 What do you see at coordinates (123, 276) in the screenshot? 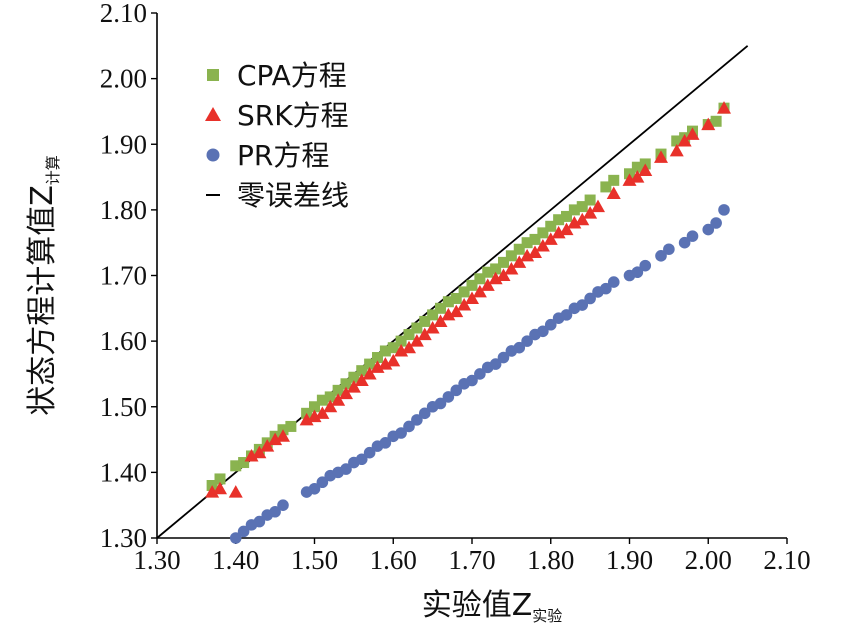
I see `y-tick-label: 1.70` at bounding box center [123, 276].